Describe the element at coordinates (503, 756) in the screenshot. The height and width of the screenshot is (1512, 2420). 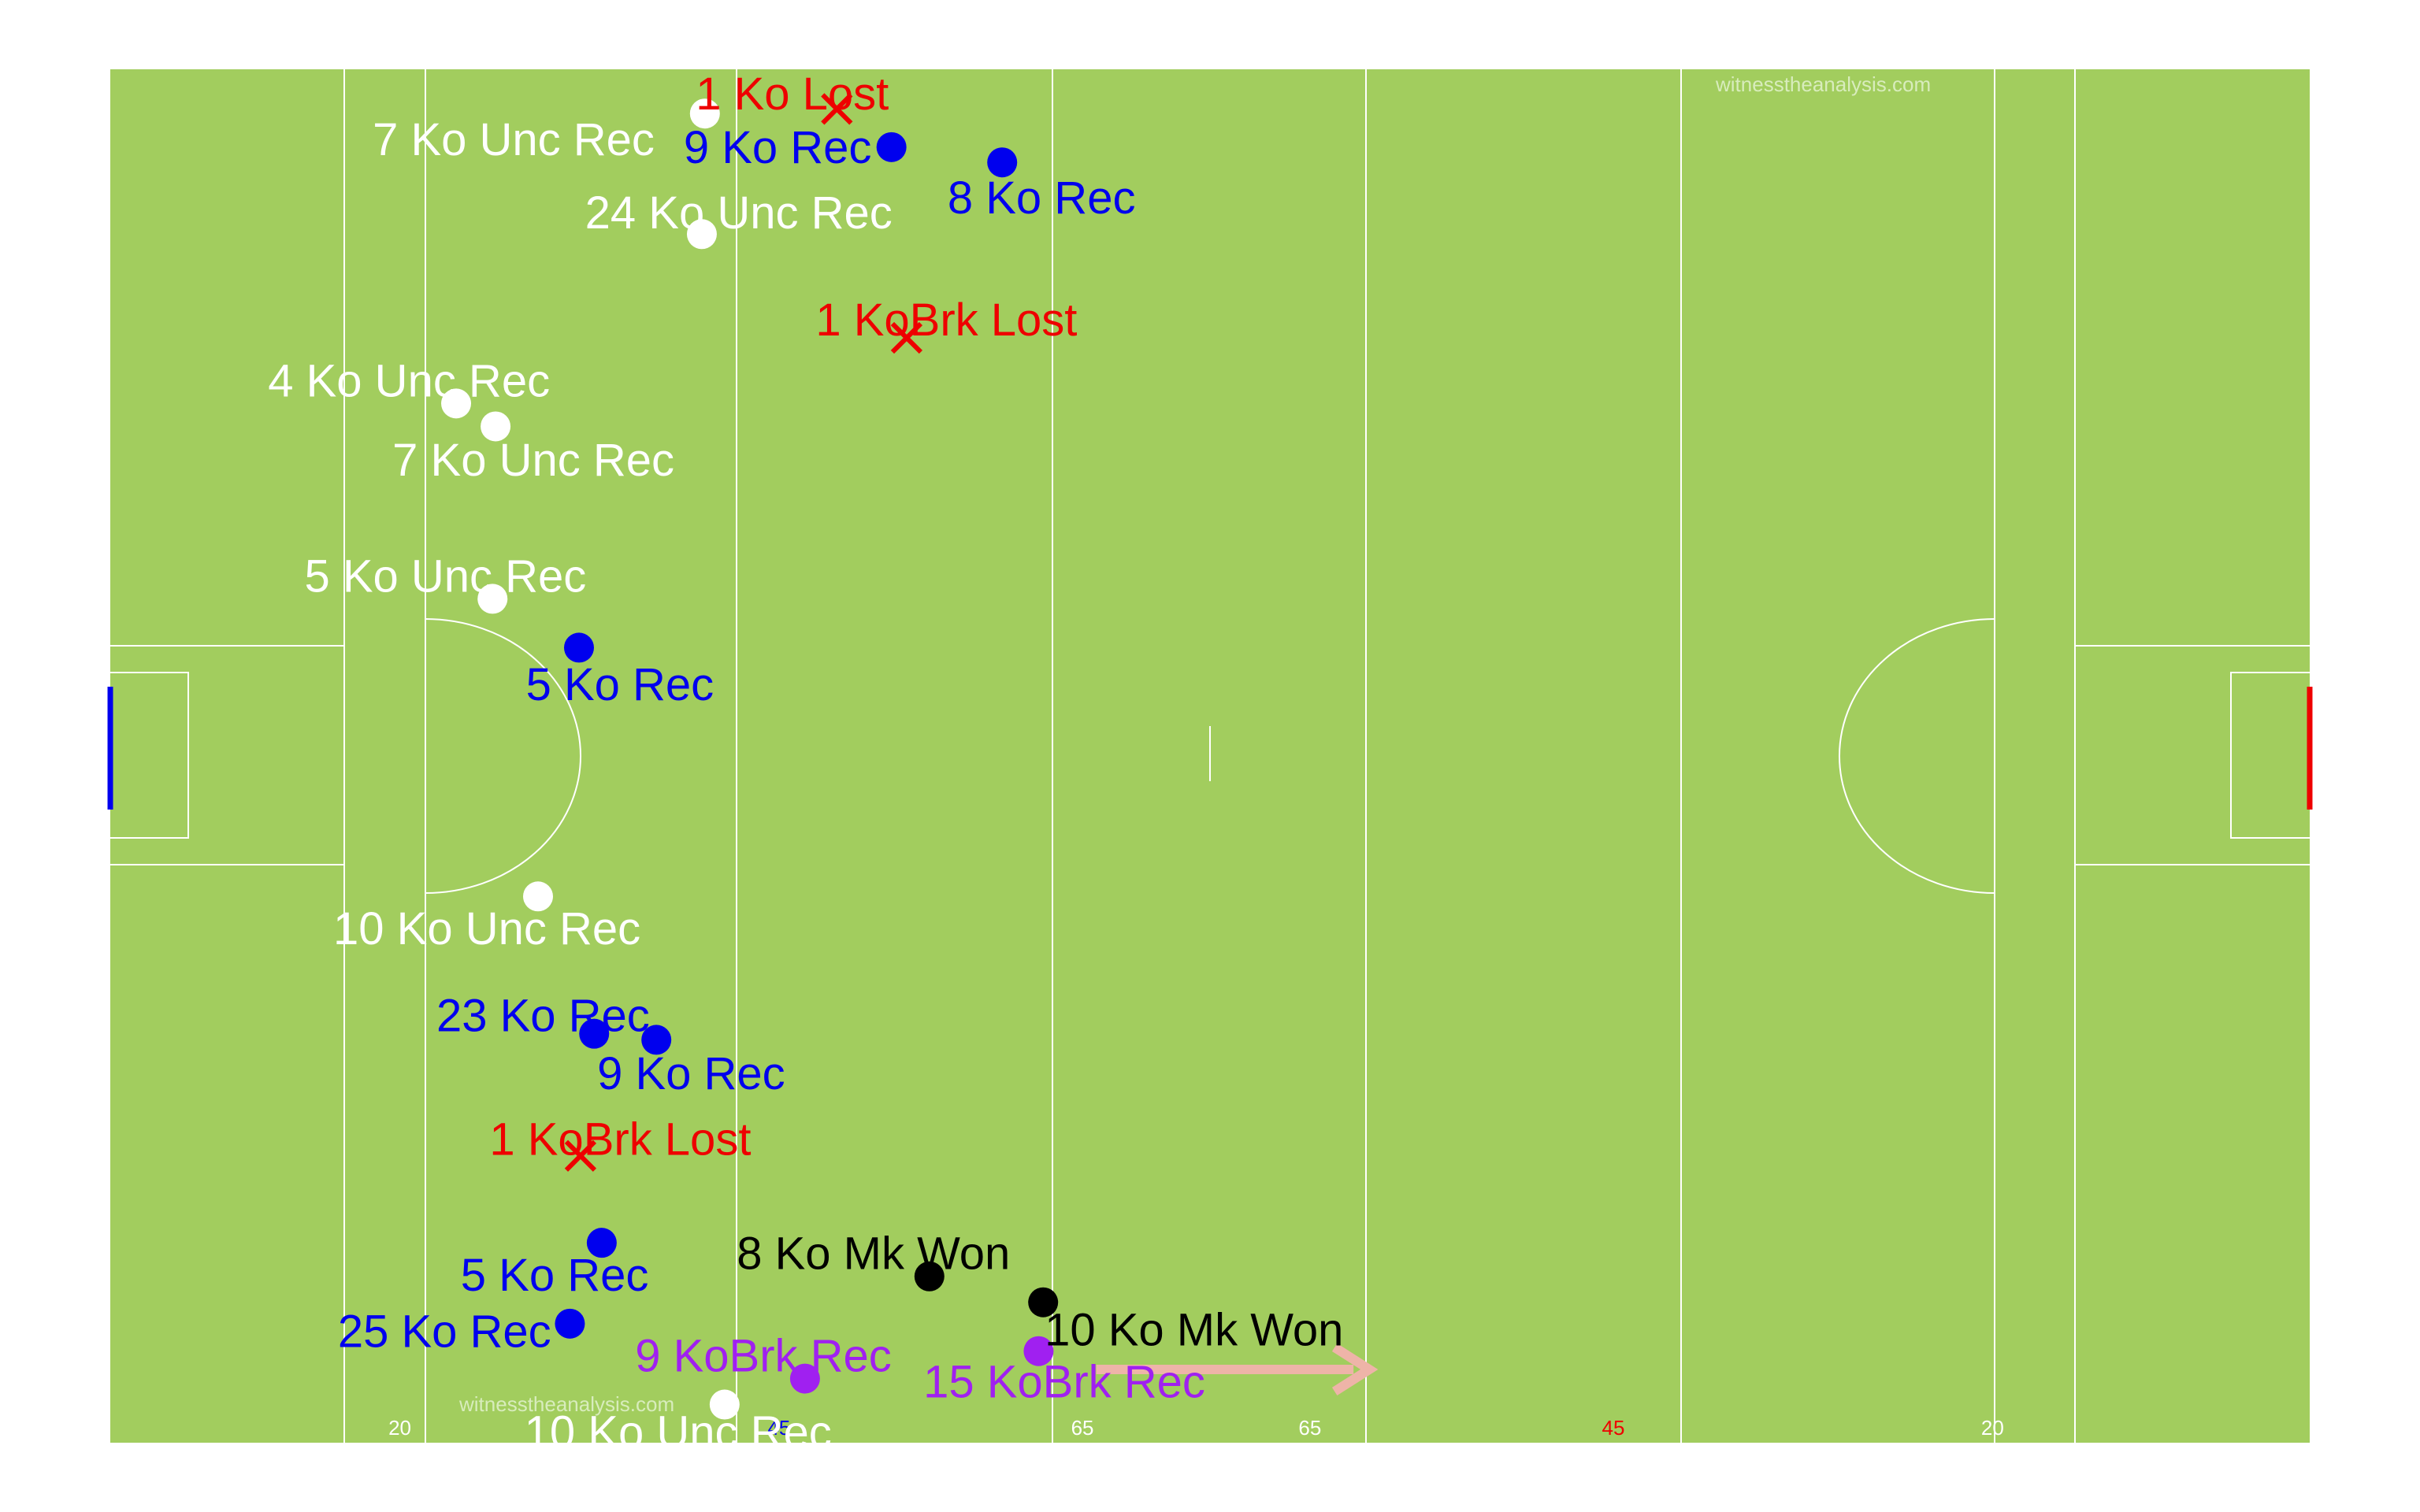
I see `arc-left` at that location.